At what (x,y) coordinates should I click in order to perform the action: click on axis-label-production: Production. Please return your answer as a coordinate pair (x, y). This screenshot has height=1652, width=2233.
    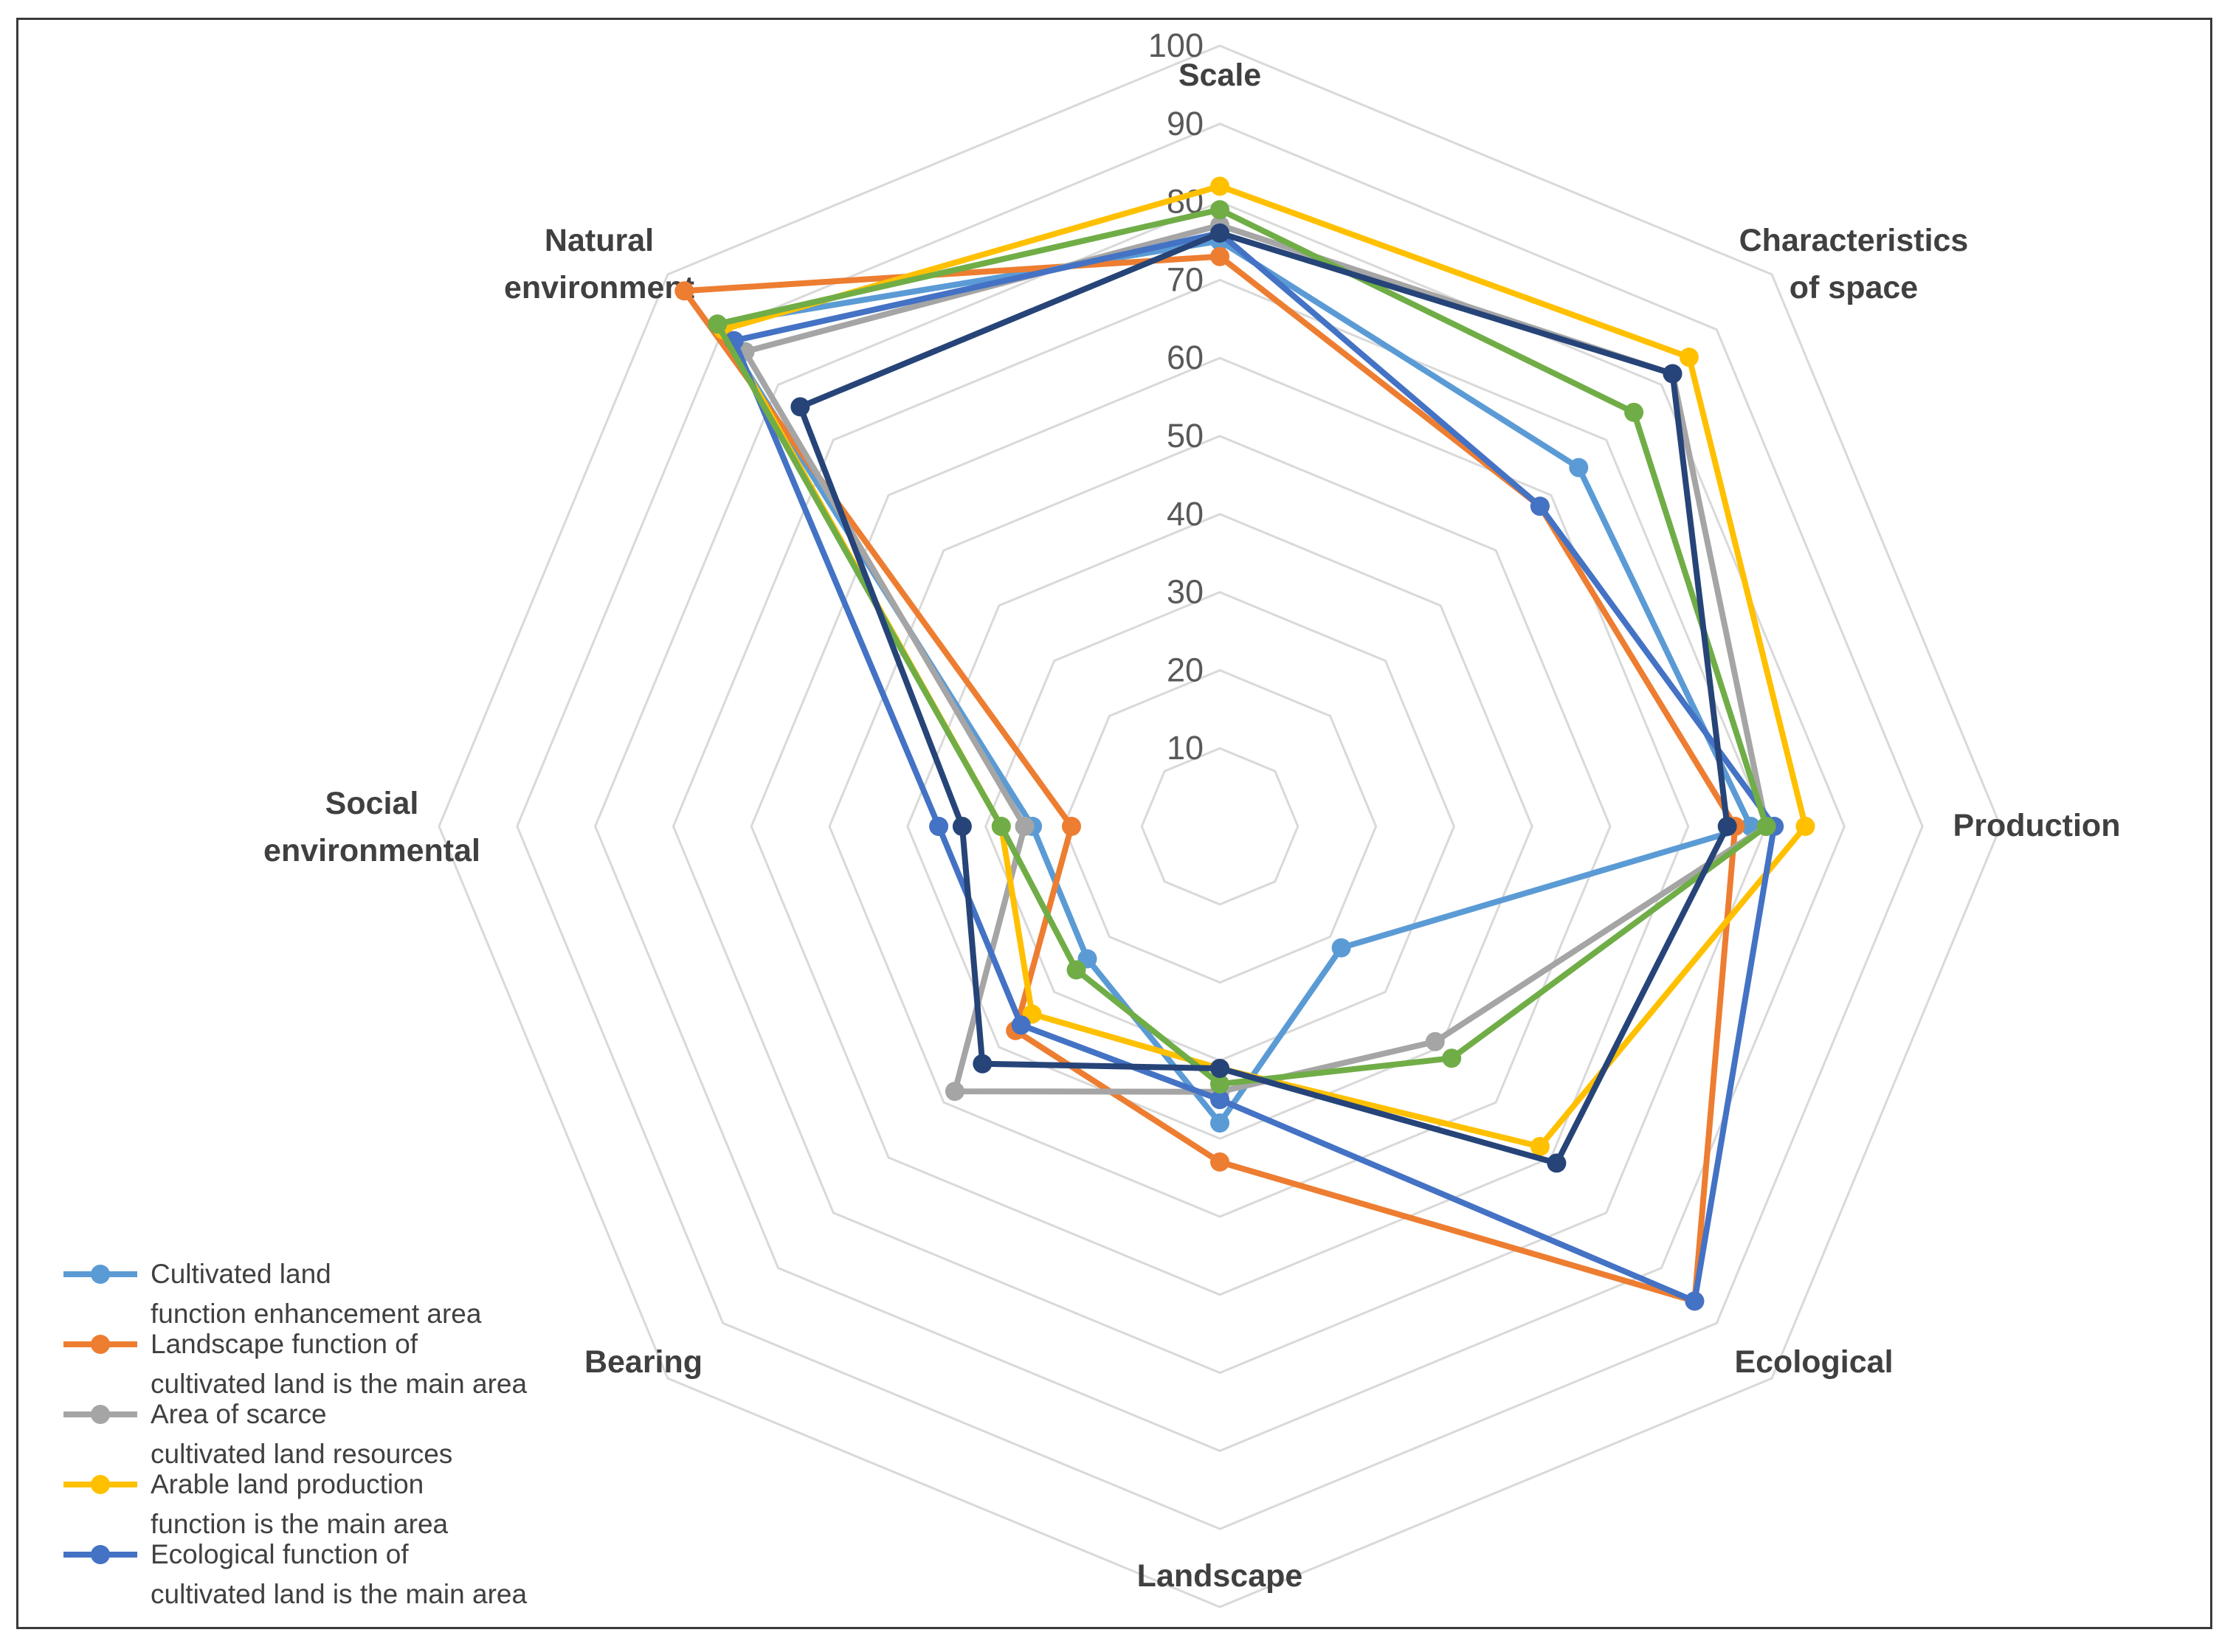
    Looking at the image, I should click on (2037, 826).